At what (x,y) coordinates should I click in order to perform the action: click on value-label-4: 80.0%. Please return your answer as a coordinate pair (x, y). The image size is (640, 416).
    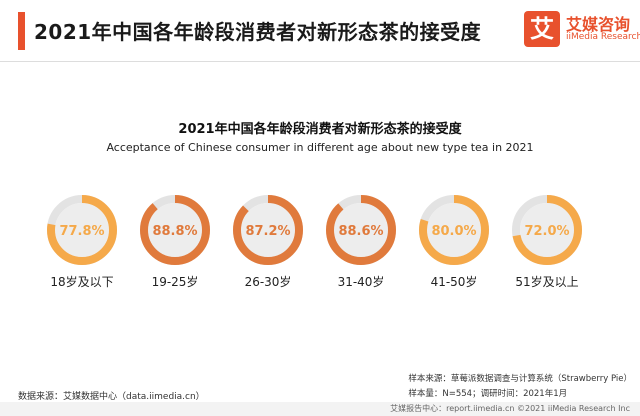
    Looking at the image, I should click on (453, 231).